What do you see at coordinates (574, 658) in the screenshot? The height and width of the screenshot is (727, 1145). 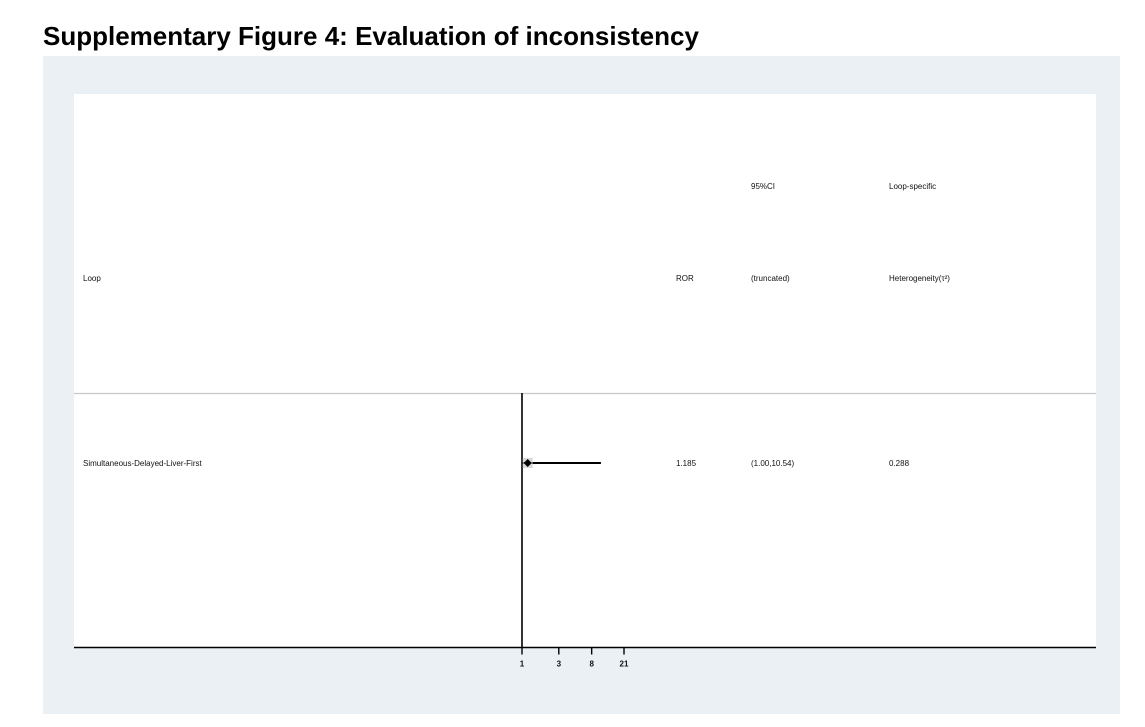 I see `x-axis-ticks: 1 3 8 21` at bounding box center [574, 658].